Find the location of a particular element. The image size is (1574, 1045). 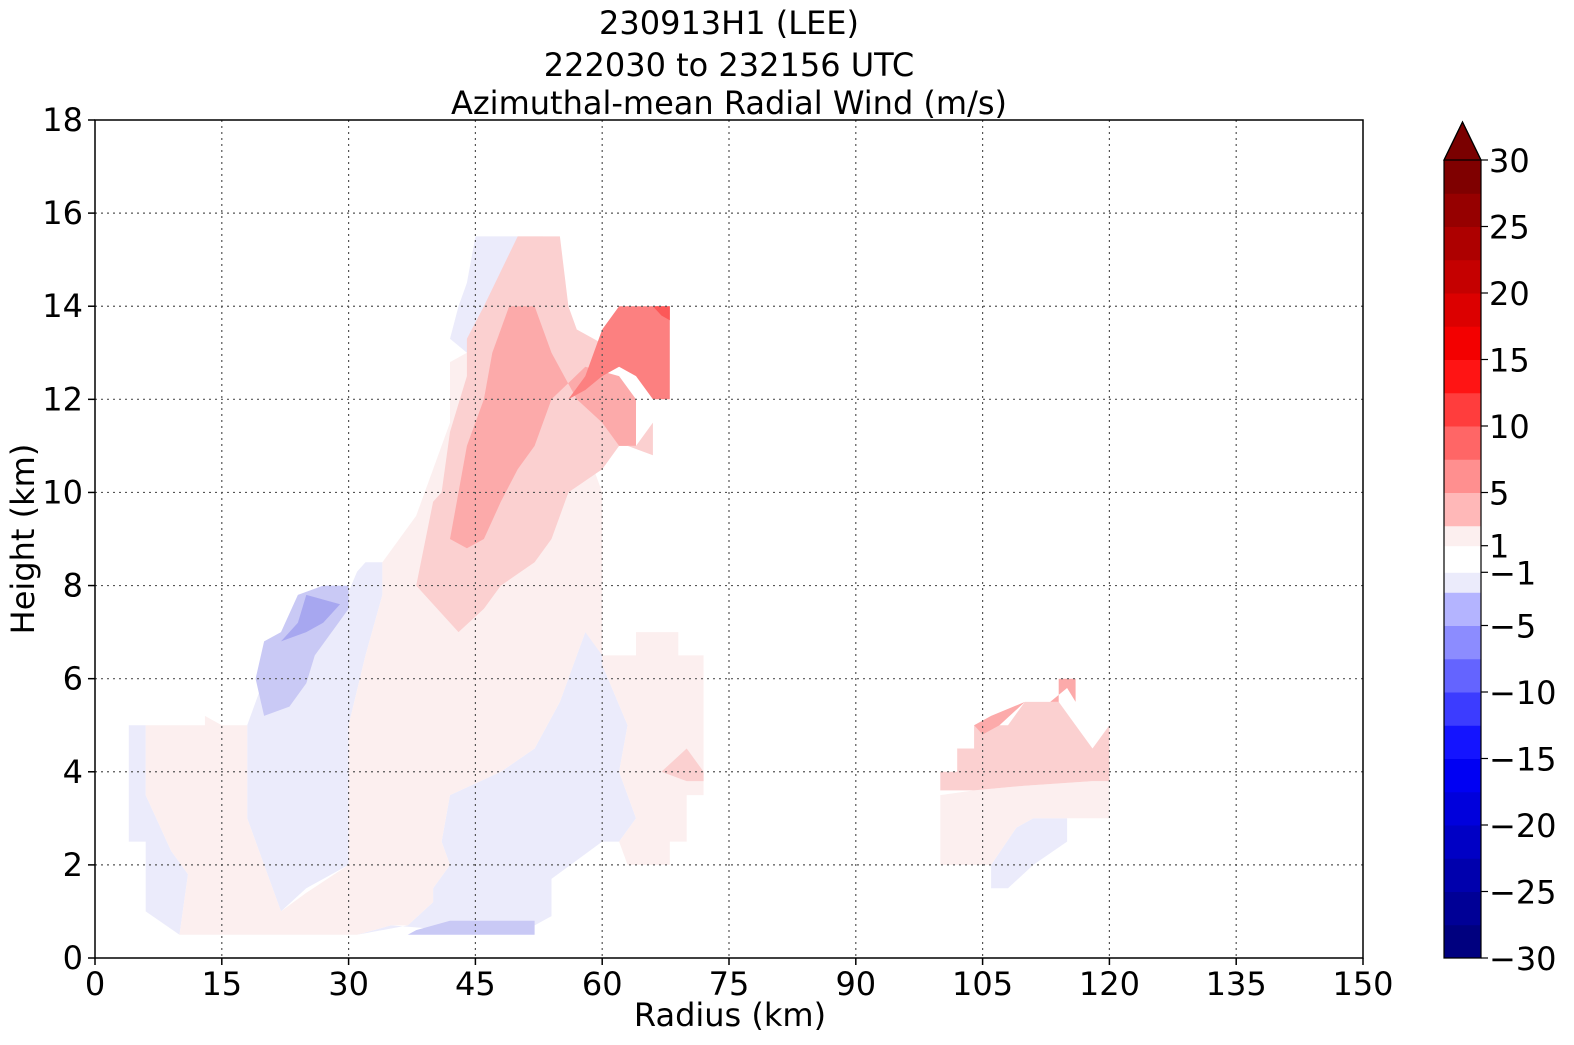

colorbar: 30 25 20 15 10 5 1−1 −5 −10 −15 −20 −25 −30 is located at coordinates (1500, 549).